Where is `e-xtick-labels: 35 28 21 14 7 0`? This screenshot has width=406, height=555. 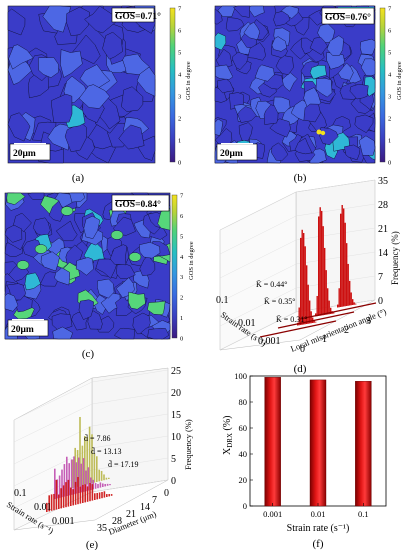 e-xtick-labels: 35 28 21 14 7 0 is located at coordinates (133, 511).